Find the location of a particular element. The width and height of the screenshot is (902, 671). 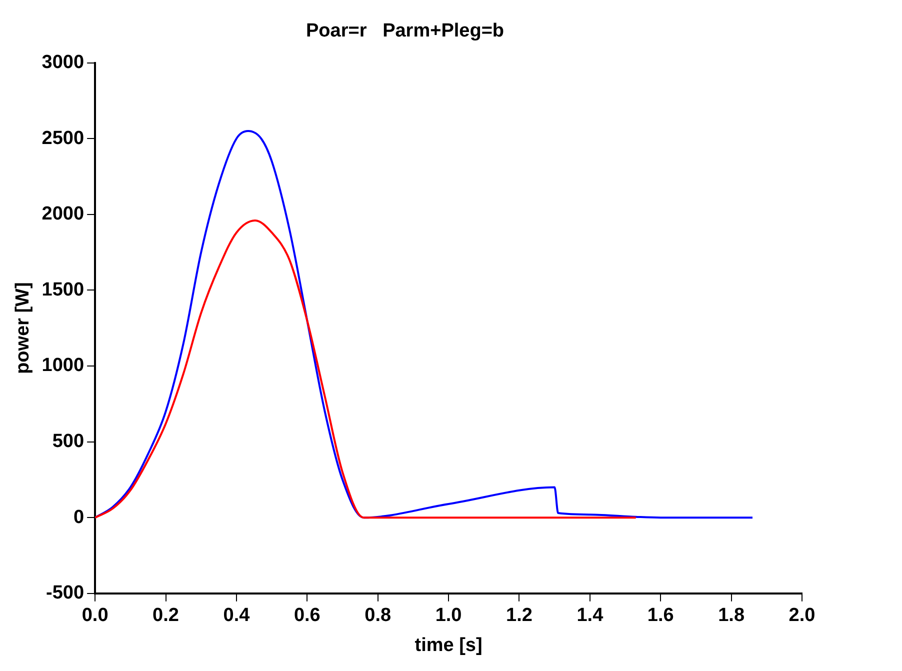

y-tick-label: 0 is located at coordinates (78, 517).